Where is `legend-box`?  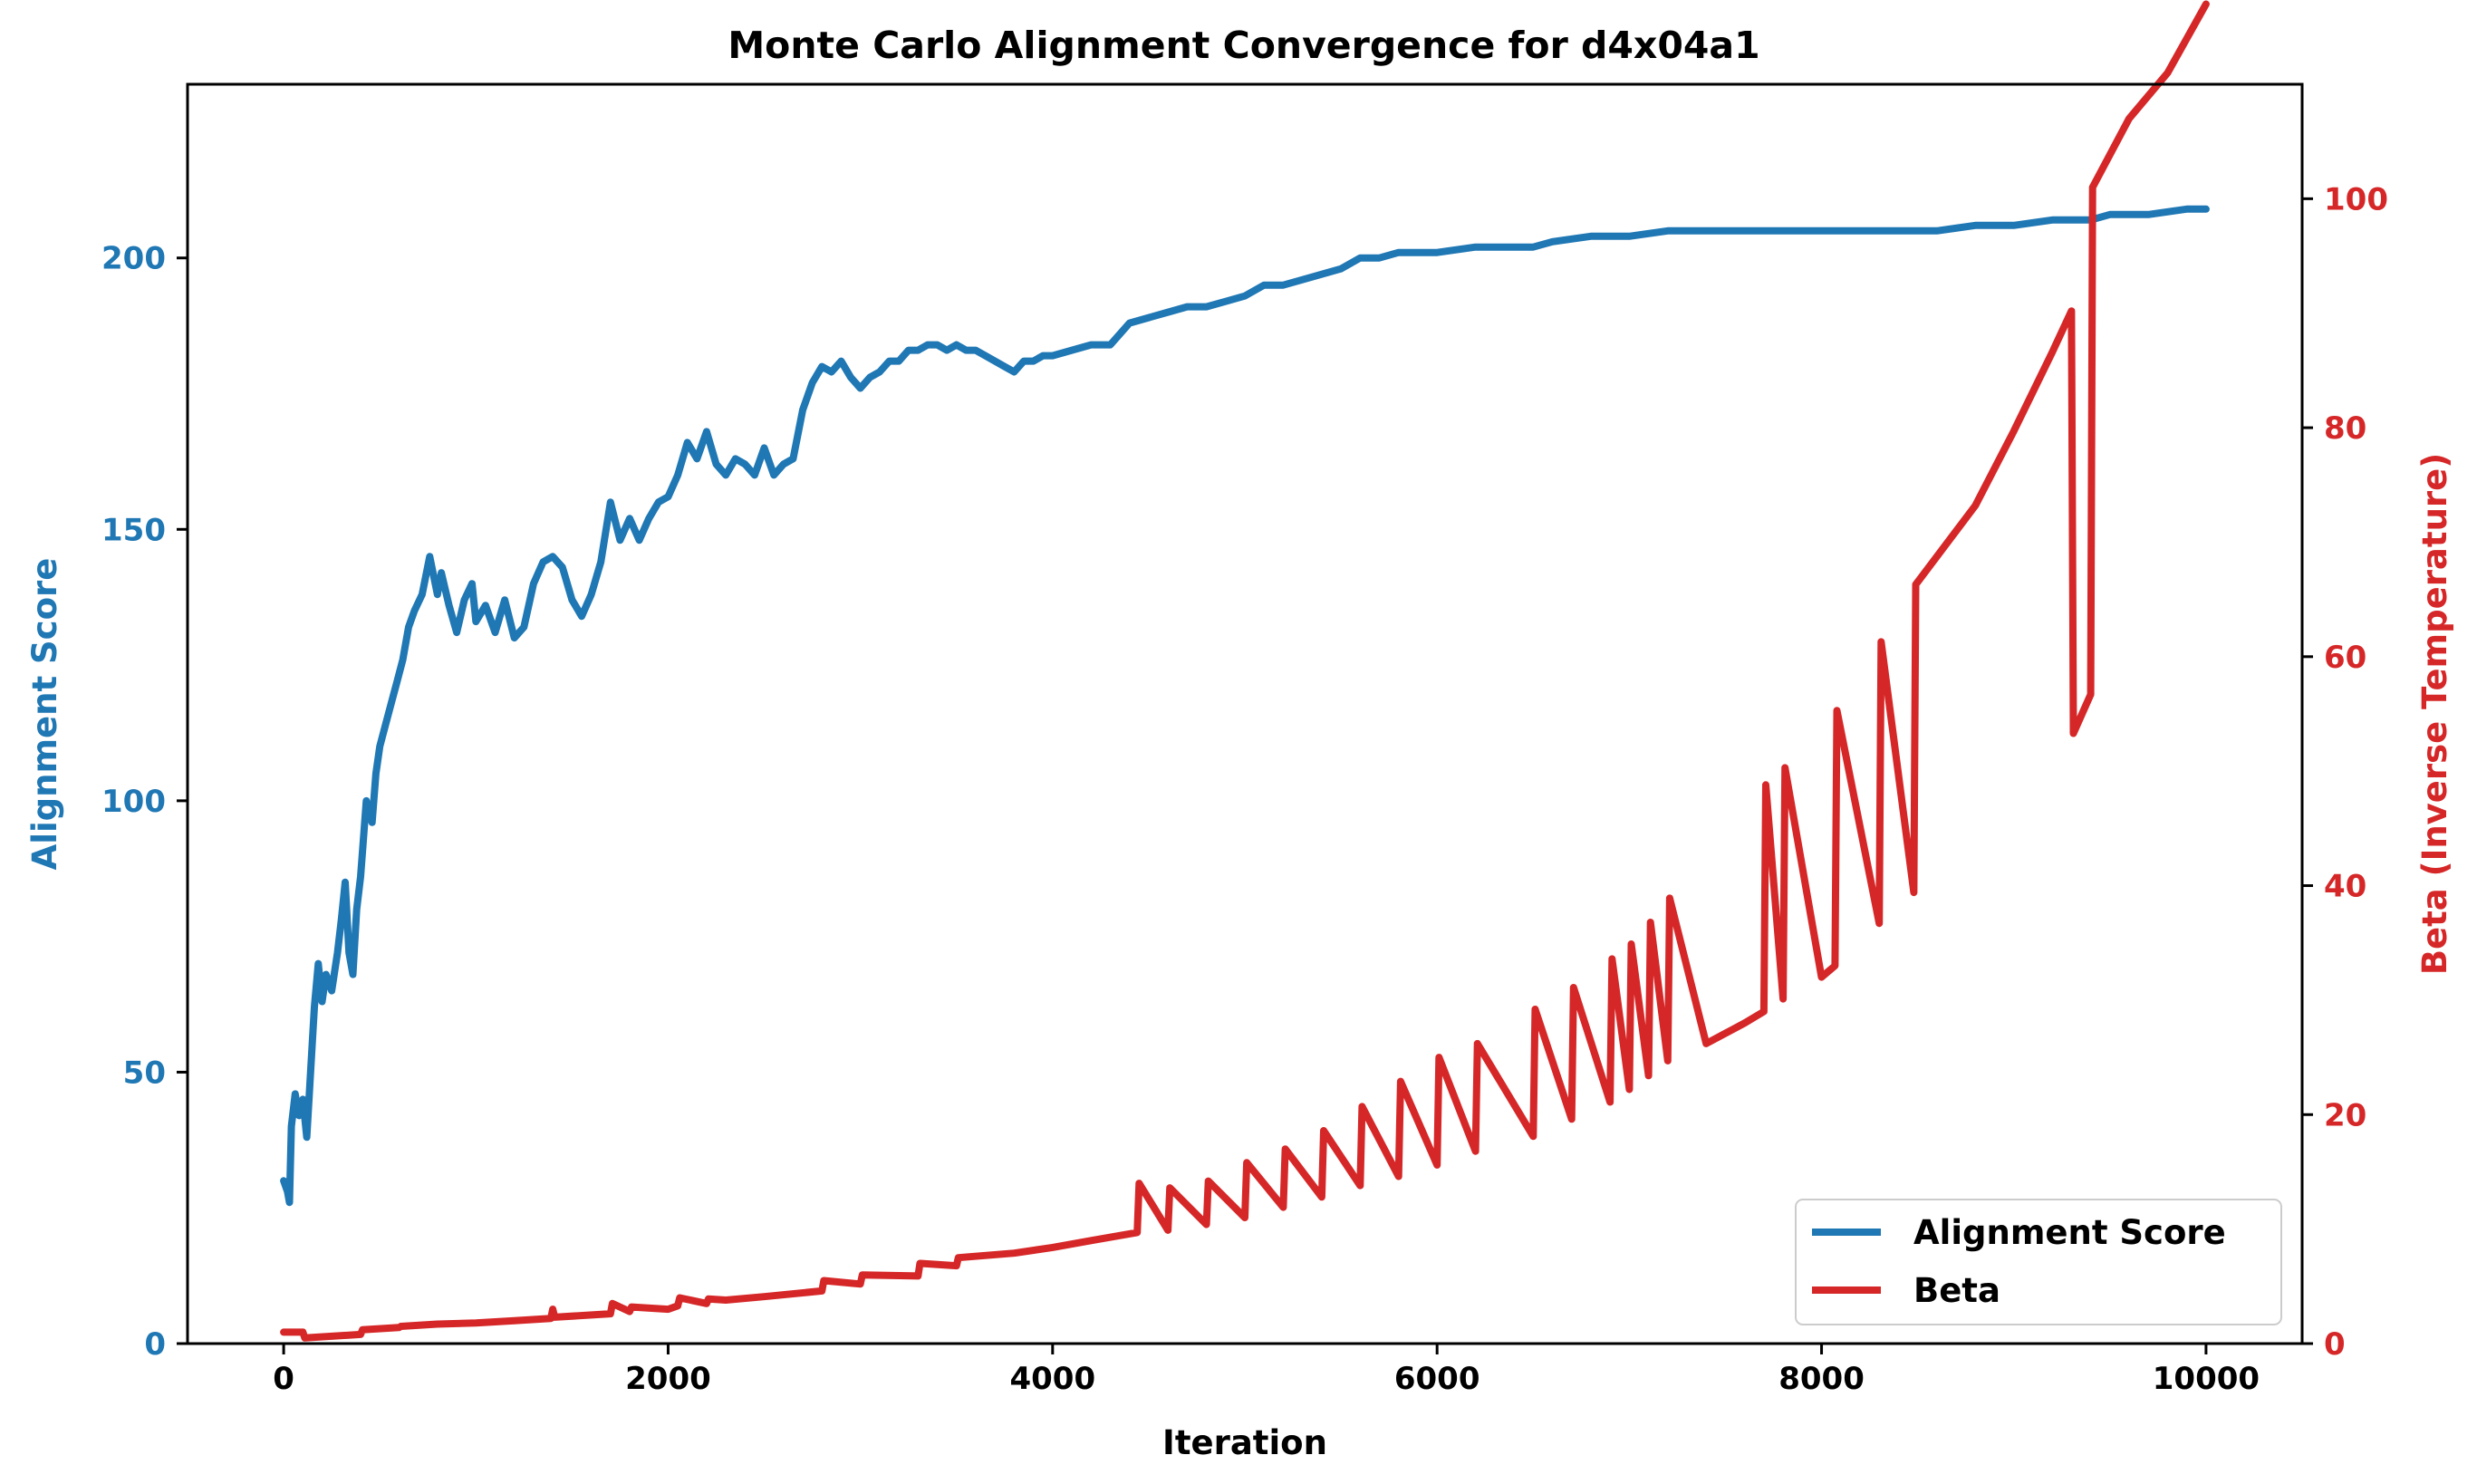
legend-box is located at coordinates (2038, 1262).